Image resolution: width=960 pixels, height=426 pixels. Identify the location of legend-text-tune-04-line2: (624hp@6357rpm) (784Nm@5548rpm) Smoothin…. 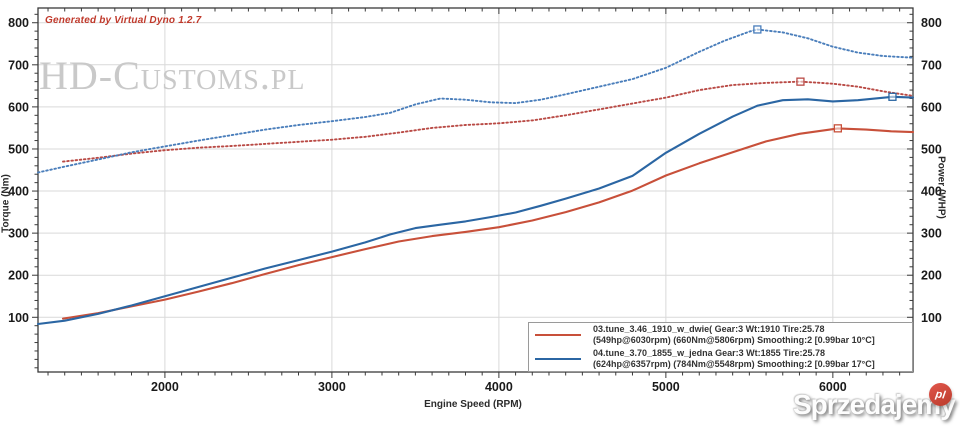
(734, 364).